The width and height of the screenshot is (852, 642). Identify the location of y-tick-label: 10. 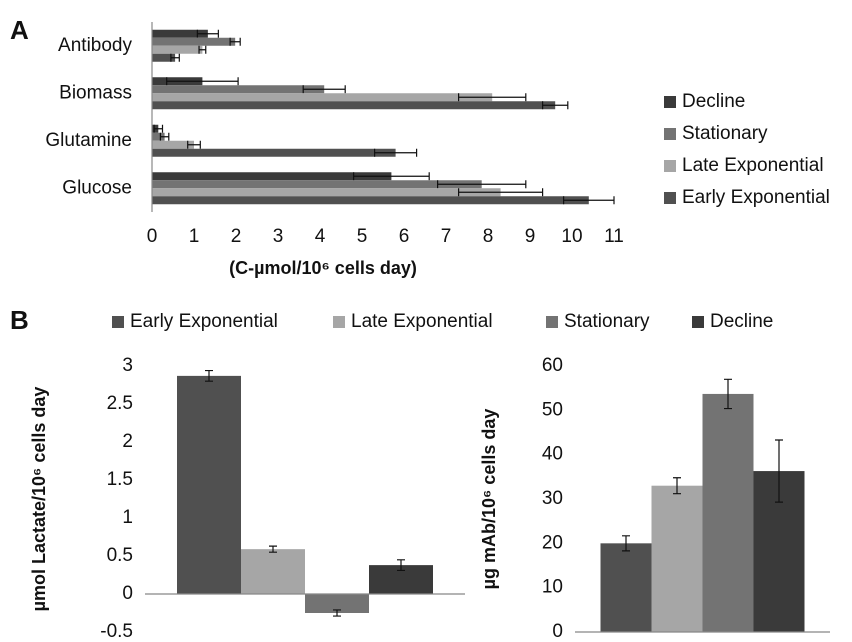
(552, 587).